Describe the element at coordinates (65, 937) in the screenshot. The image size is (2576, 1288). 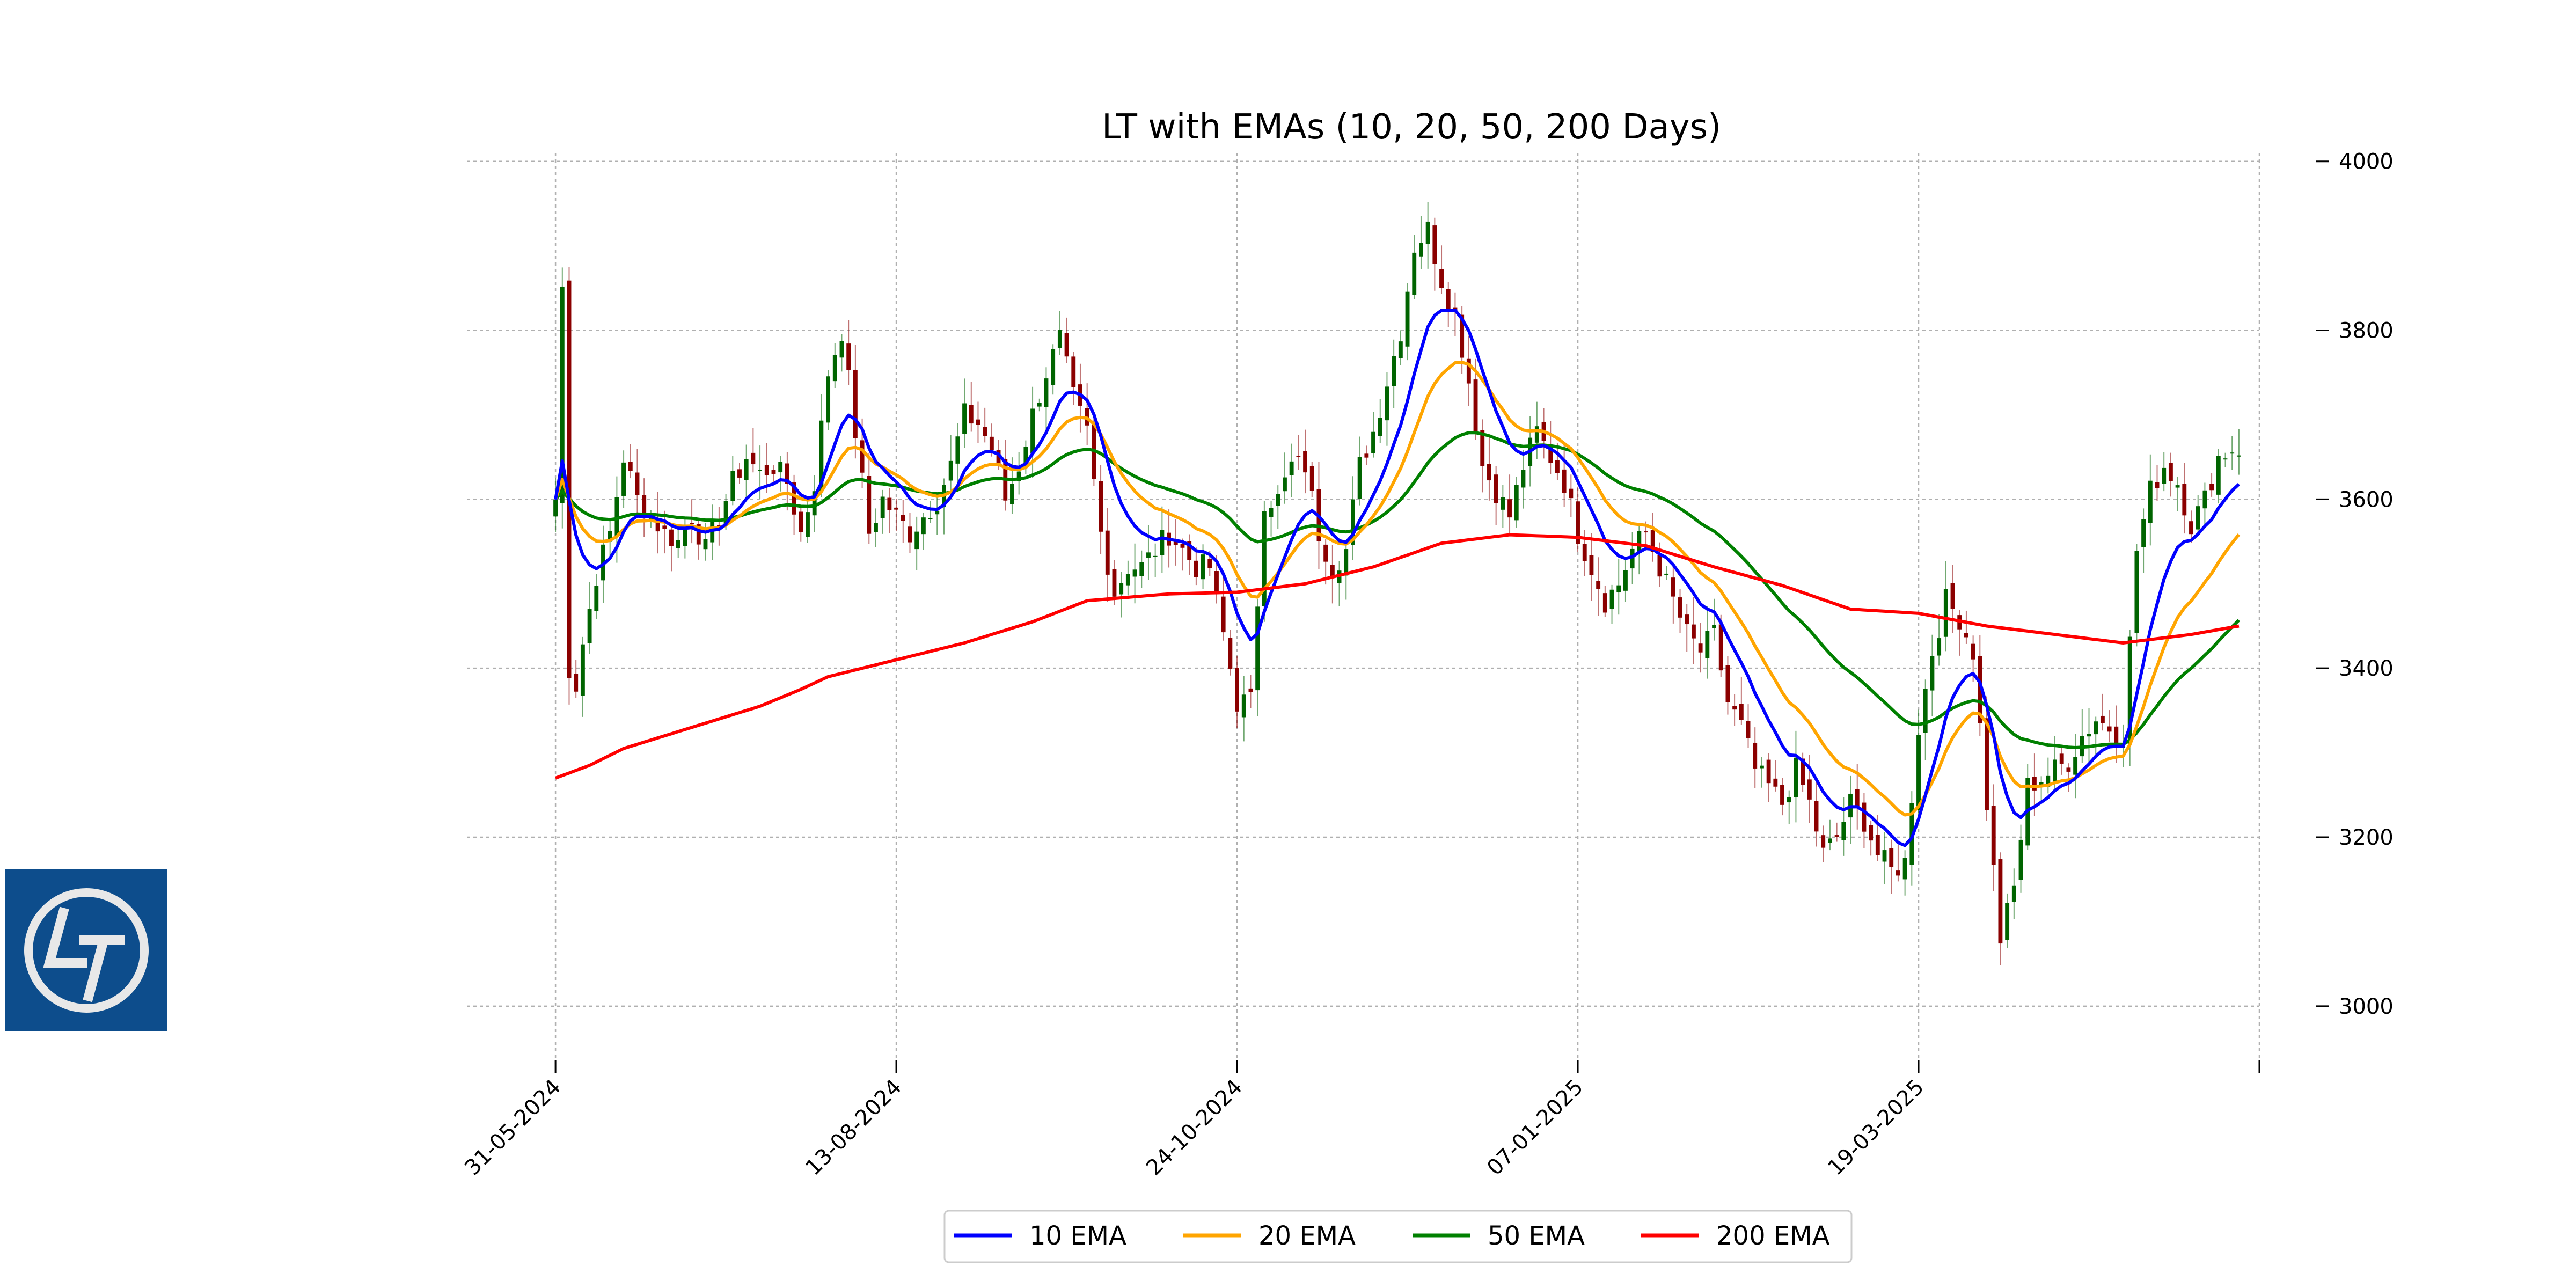
I see `logo-letter-l` at that location.